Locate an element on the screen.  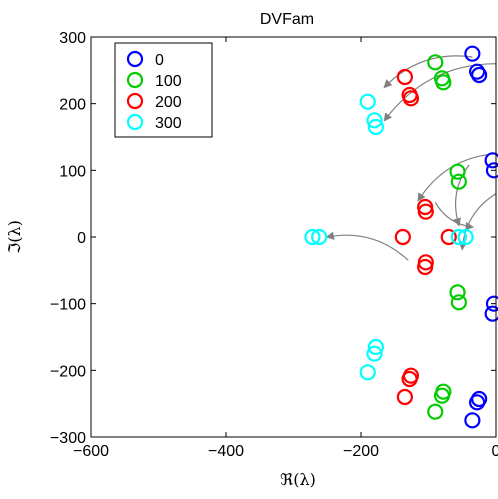
legend-label: 200 is located at coordinates (168, 102).